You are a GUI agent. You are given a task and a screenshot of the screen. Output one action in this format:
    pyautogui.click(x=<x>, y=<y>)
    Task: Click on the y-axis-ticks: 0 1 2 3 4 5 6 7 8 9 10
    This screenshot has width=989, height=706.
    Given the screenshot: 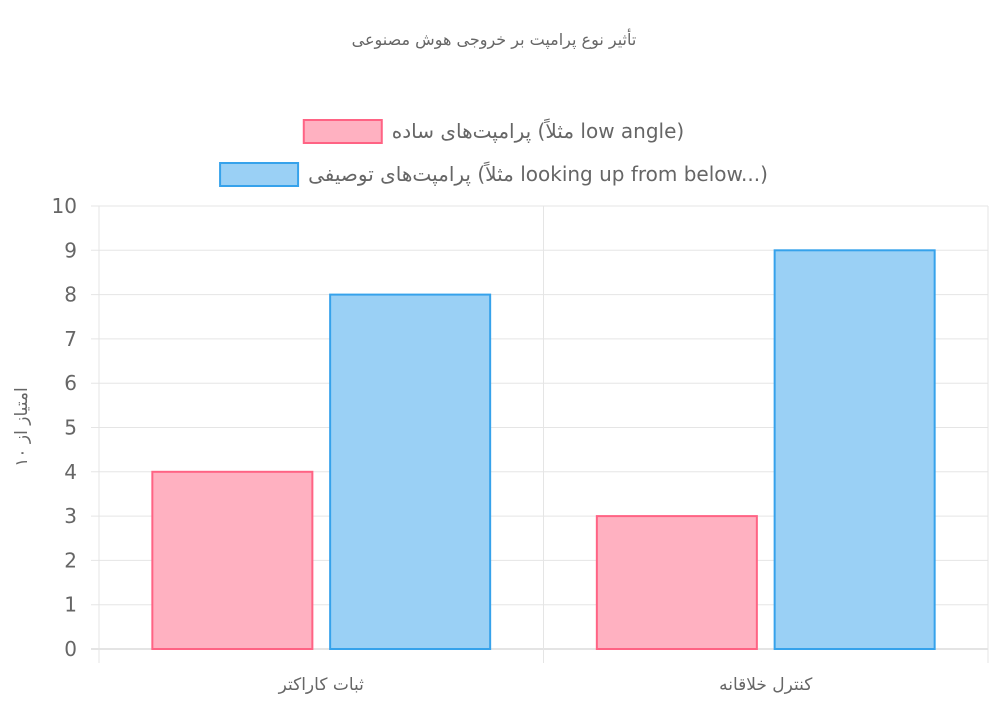 What is the action you would take?
    pyautogui.click(x=64, y=427)
    